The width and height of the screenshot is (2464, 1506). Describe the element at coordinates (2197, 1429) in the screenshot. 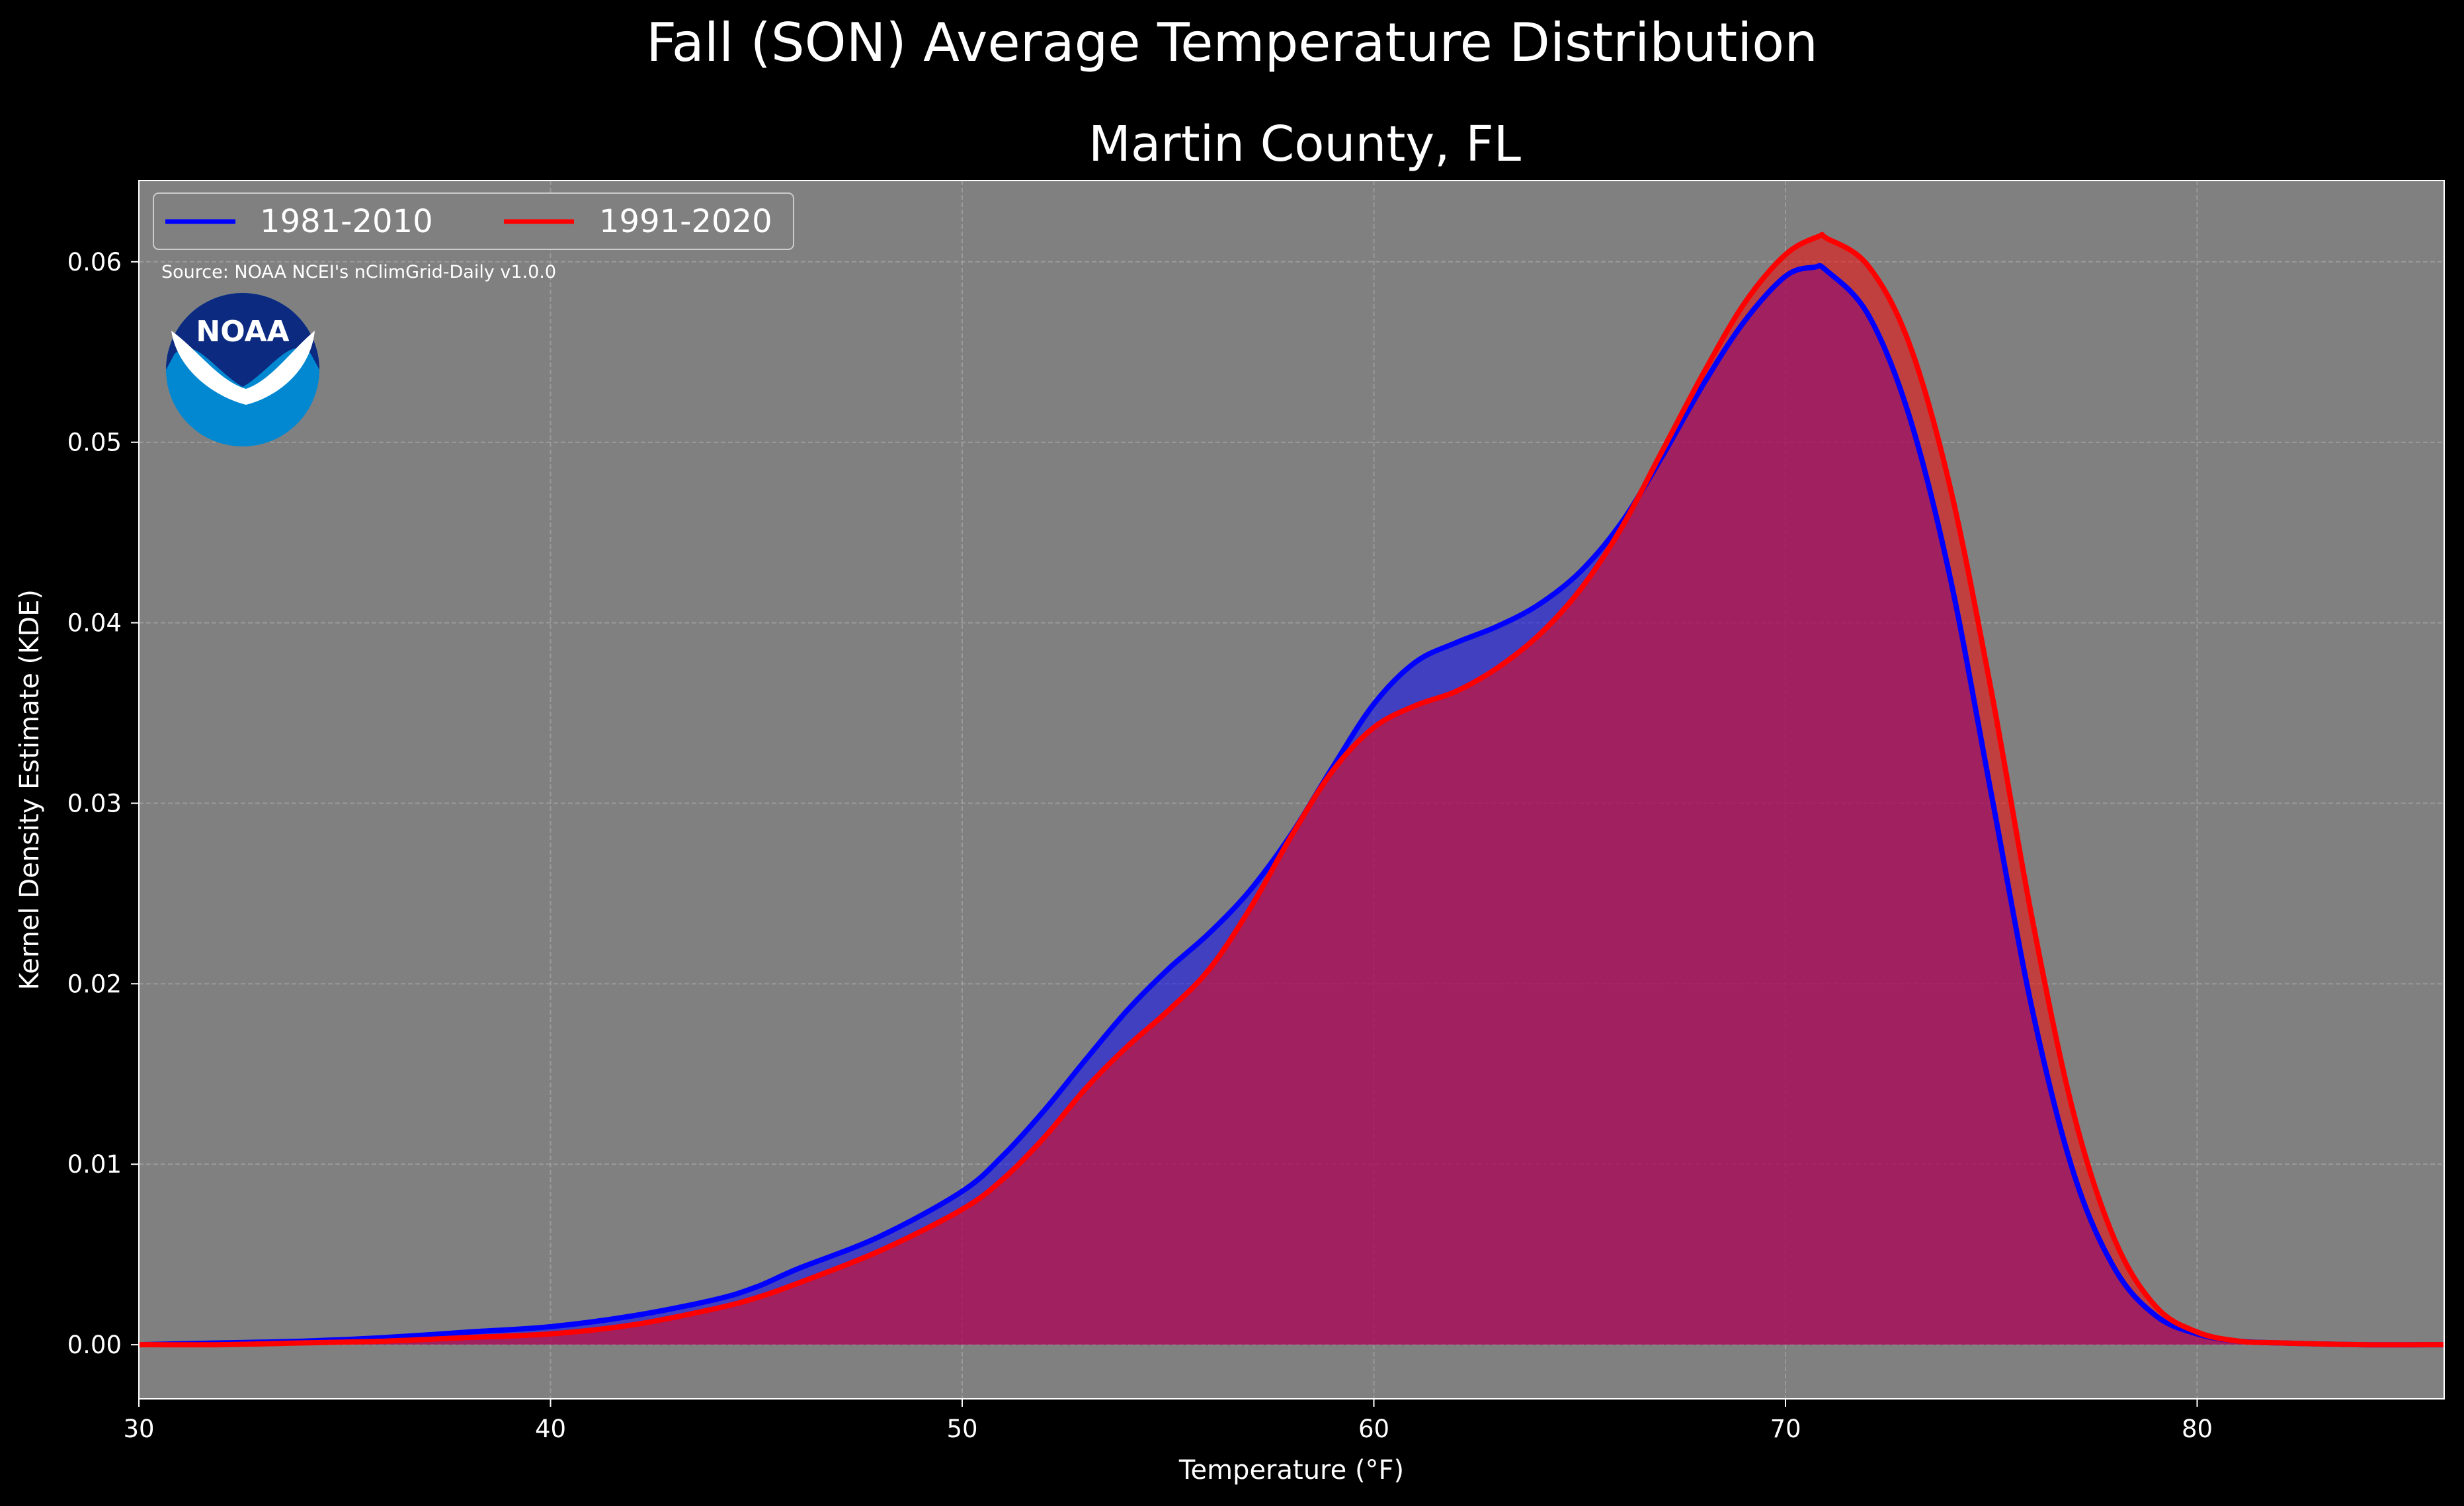

I see `x-tick-label: 80` at that location.